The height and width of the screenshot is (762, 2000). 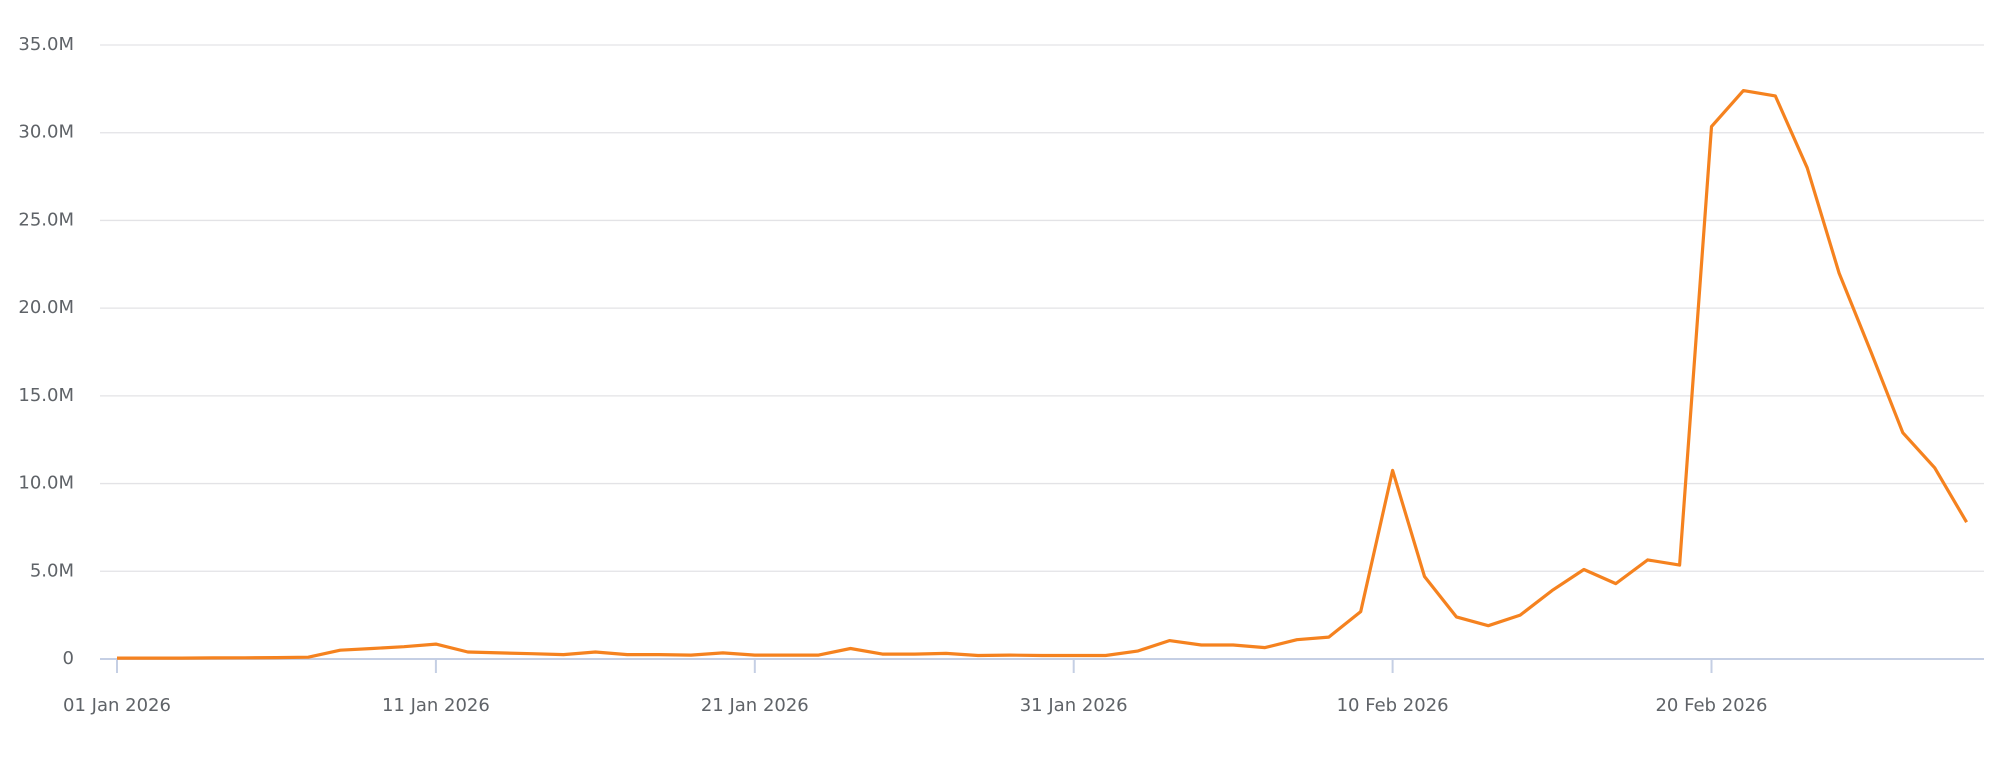 I want to click on x-tick-label: 11 Jan 2026, so click(x=436, y=705).